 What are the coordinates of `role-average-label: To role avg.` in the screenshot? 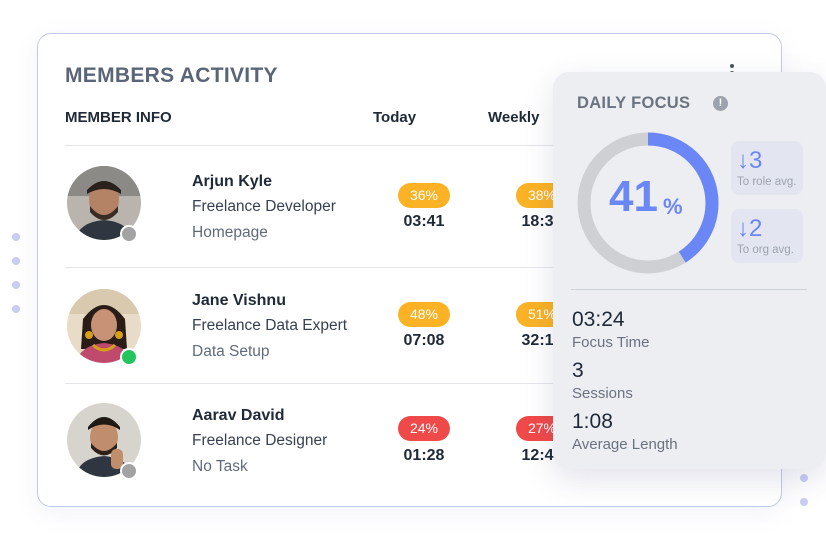 It's located at (767, 182).